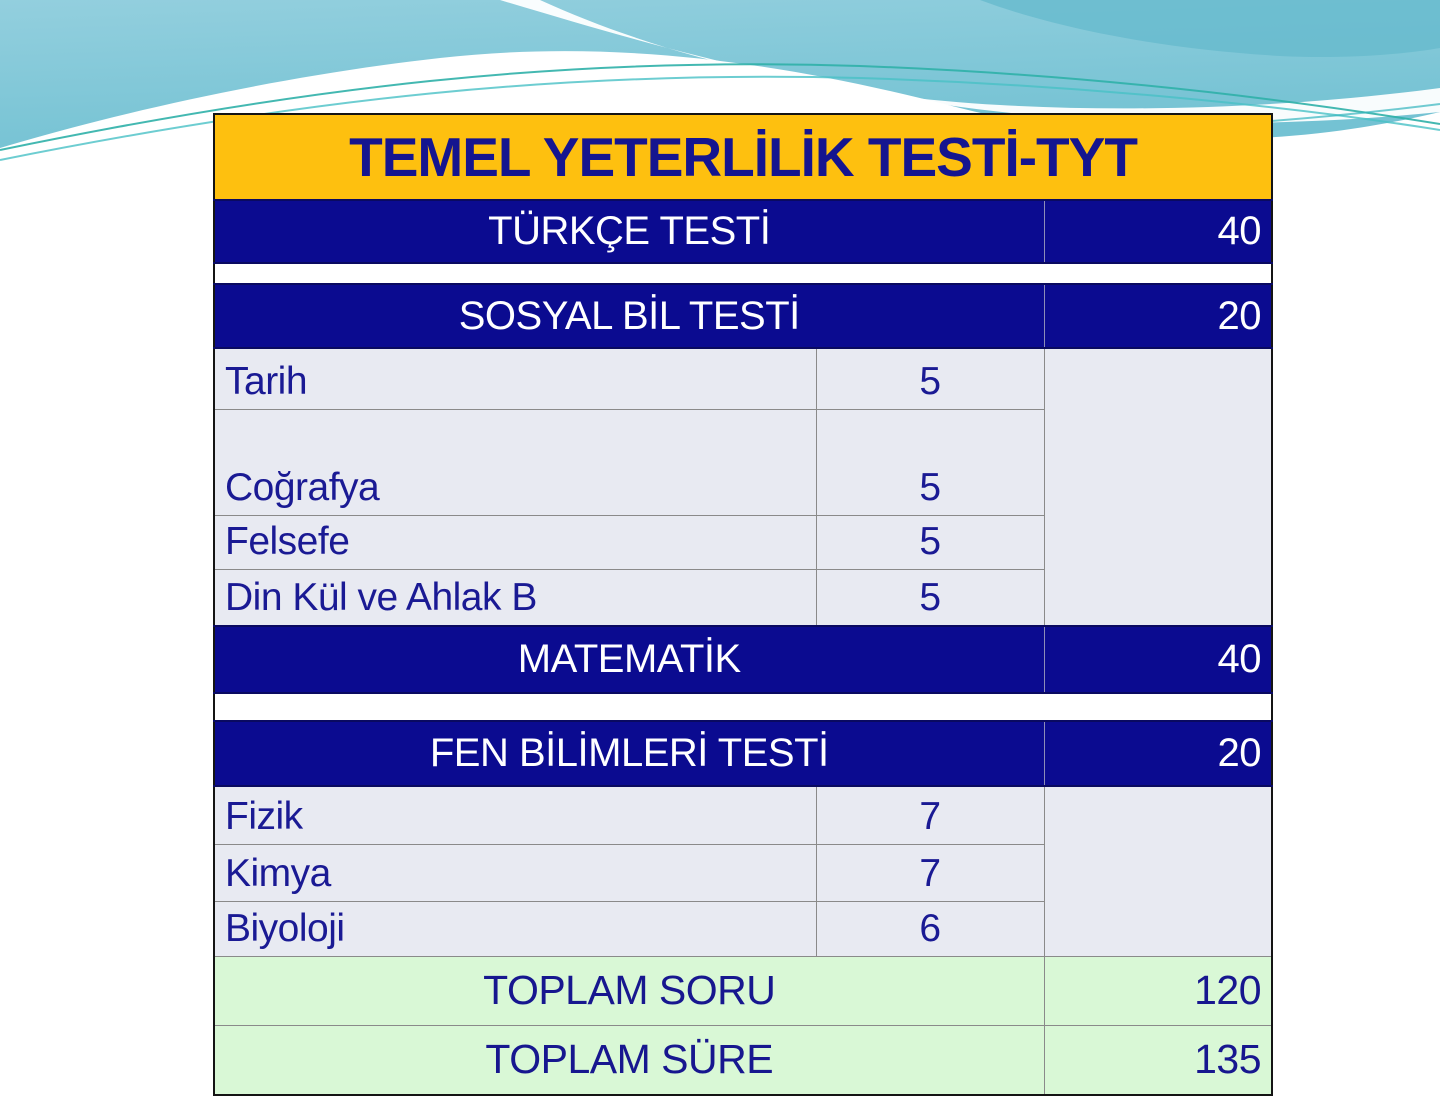  Describe the element at coordinates (1158, 871) in the screenshot. I see `fen-merged-cell` at that location.